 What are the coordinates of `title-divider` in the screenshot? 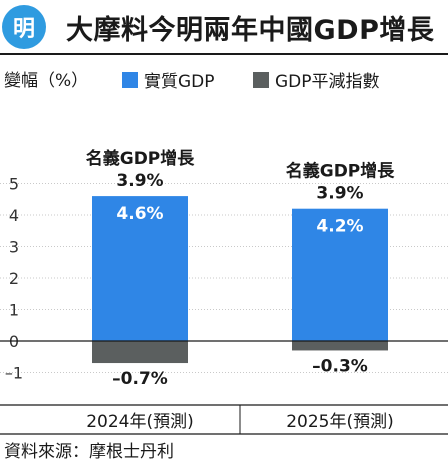 It's located at (224, 54).